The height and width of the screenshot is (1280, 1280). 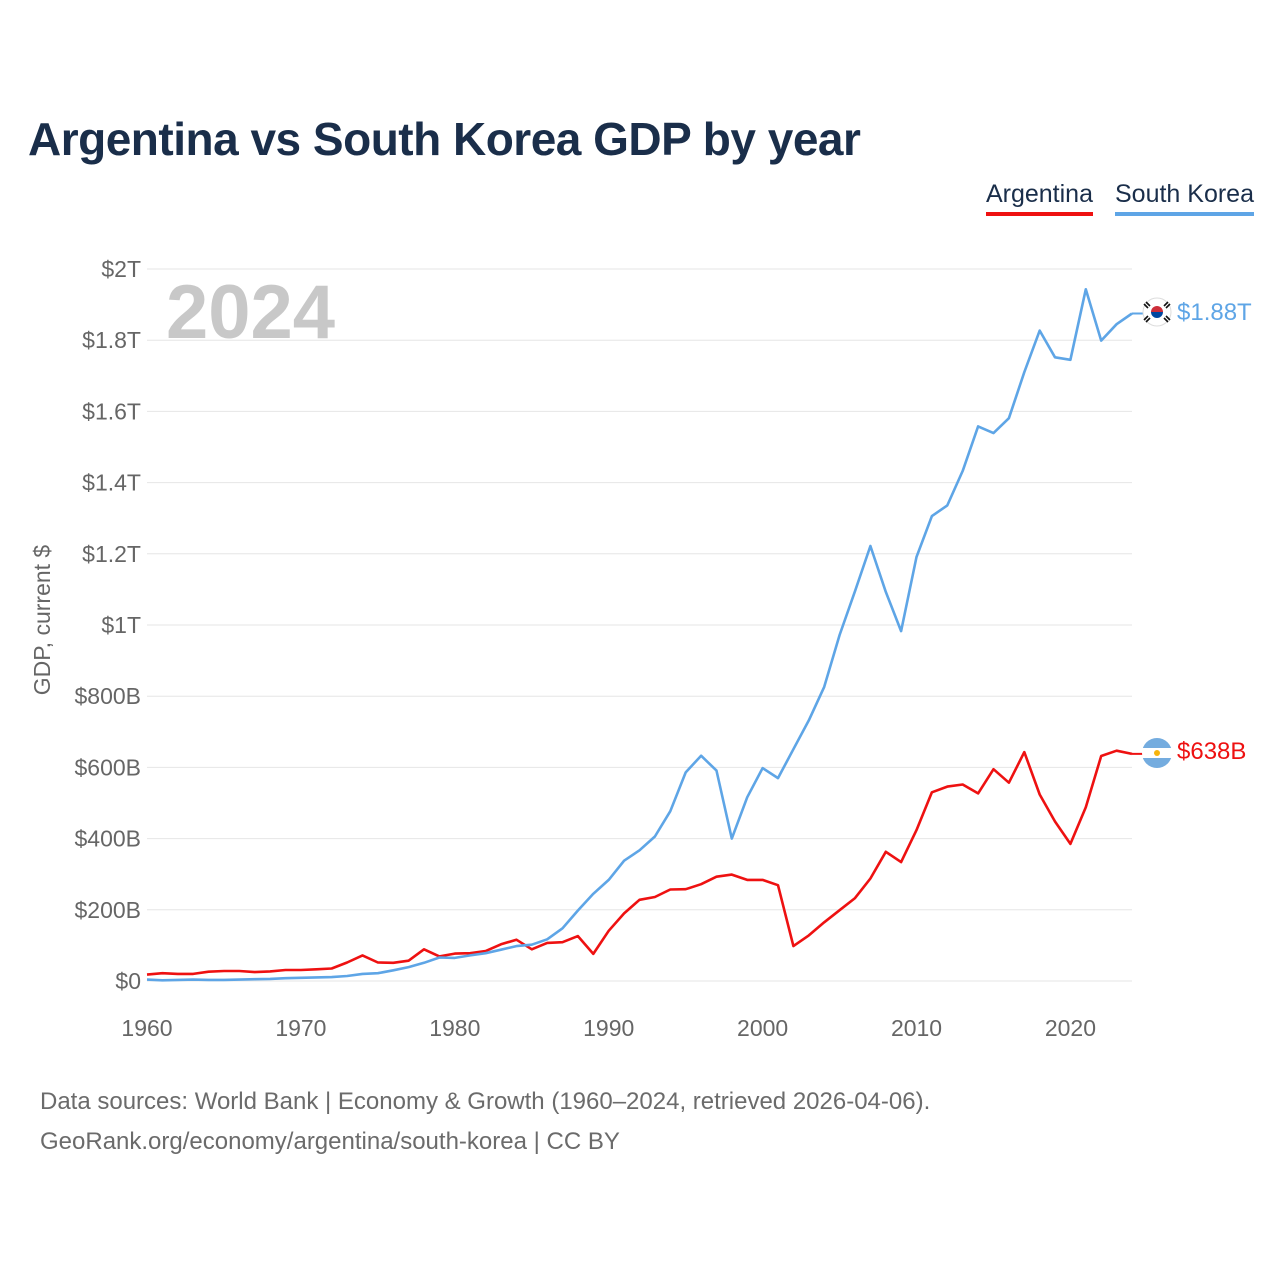 I want to click on y-tick-label: $600B, so click(x=107, y=767).